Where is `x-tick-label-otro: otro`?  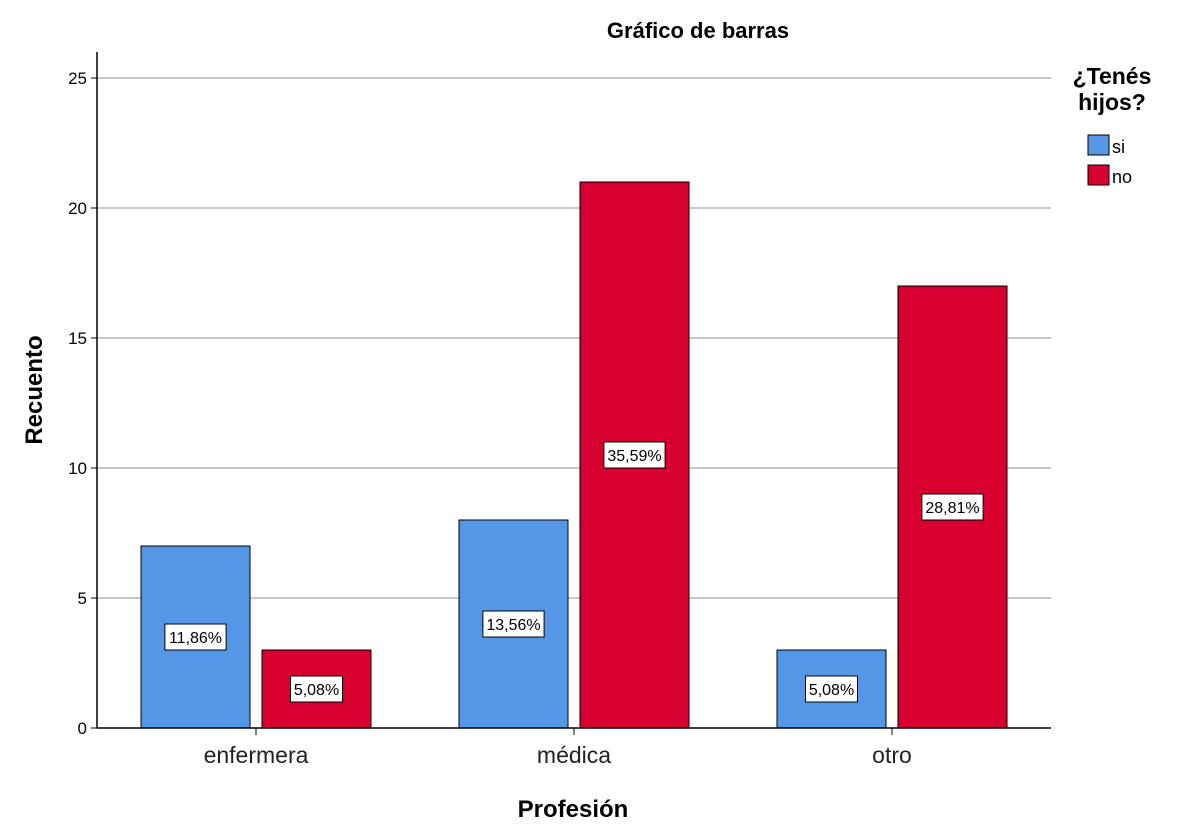
x-tick-label-otro: otro is located at coordinates (892, 755).